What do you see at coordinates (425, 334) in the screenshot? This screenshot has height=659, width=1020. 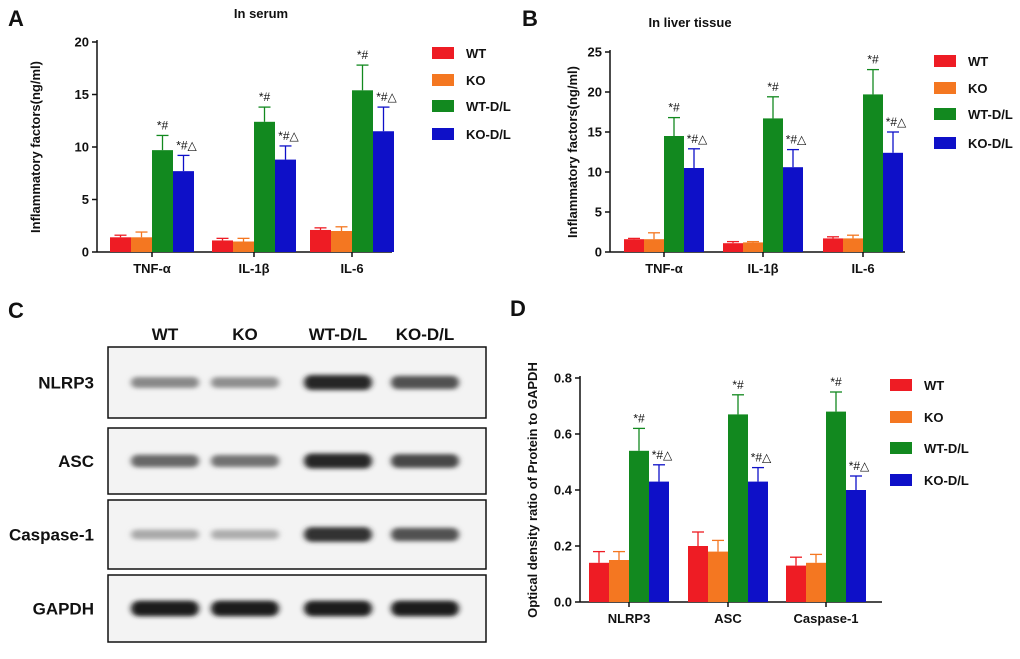 I see `blot-lane-label: KO-D/L` at bounding box center [425, 334].